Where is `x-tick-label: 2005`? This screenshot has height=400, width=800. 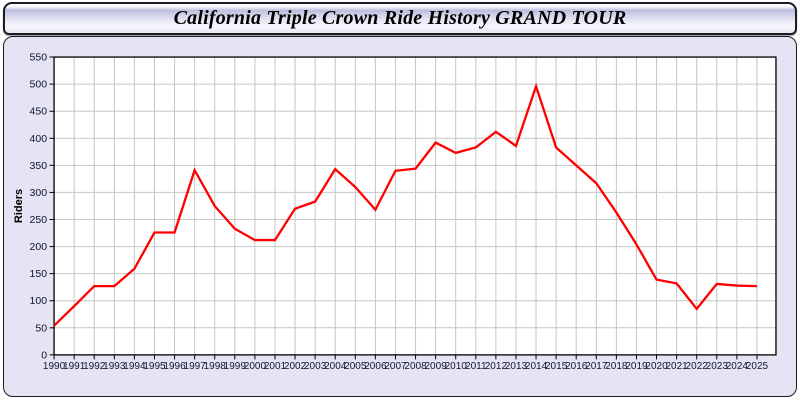
x-tick-label: 2005 is located at coordinates (355, 366).